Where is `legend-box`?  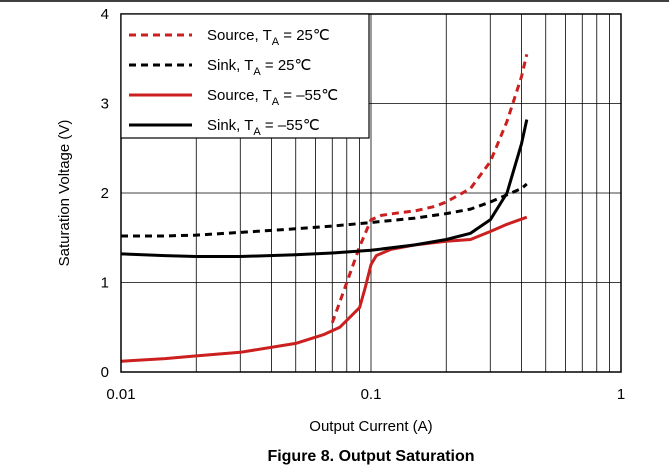
legend-box is located at coordinates (245, 76).